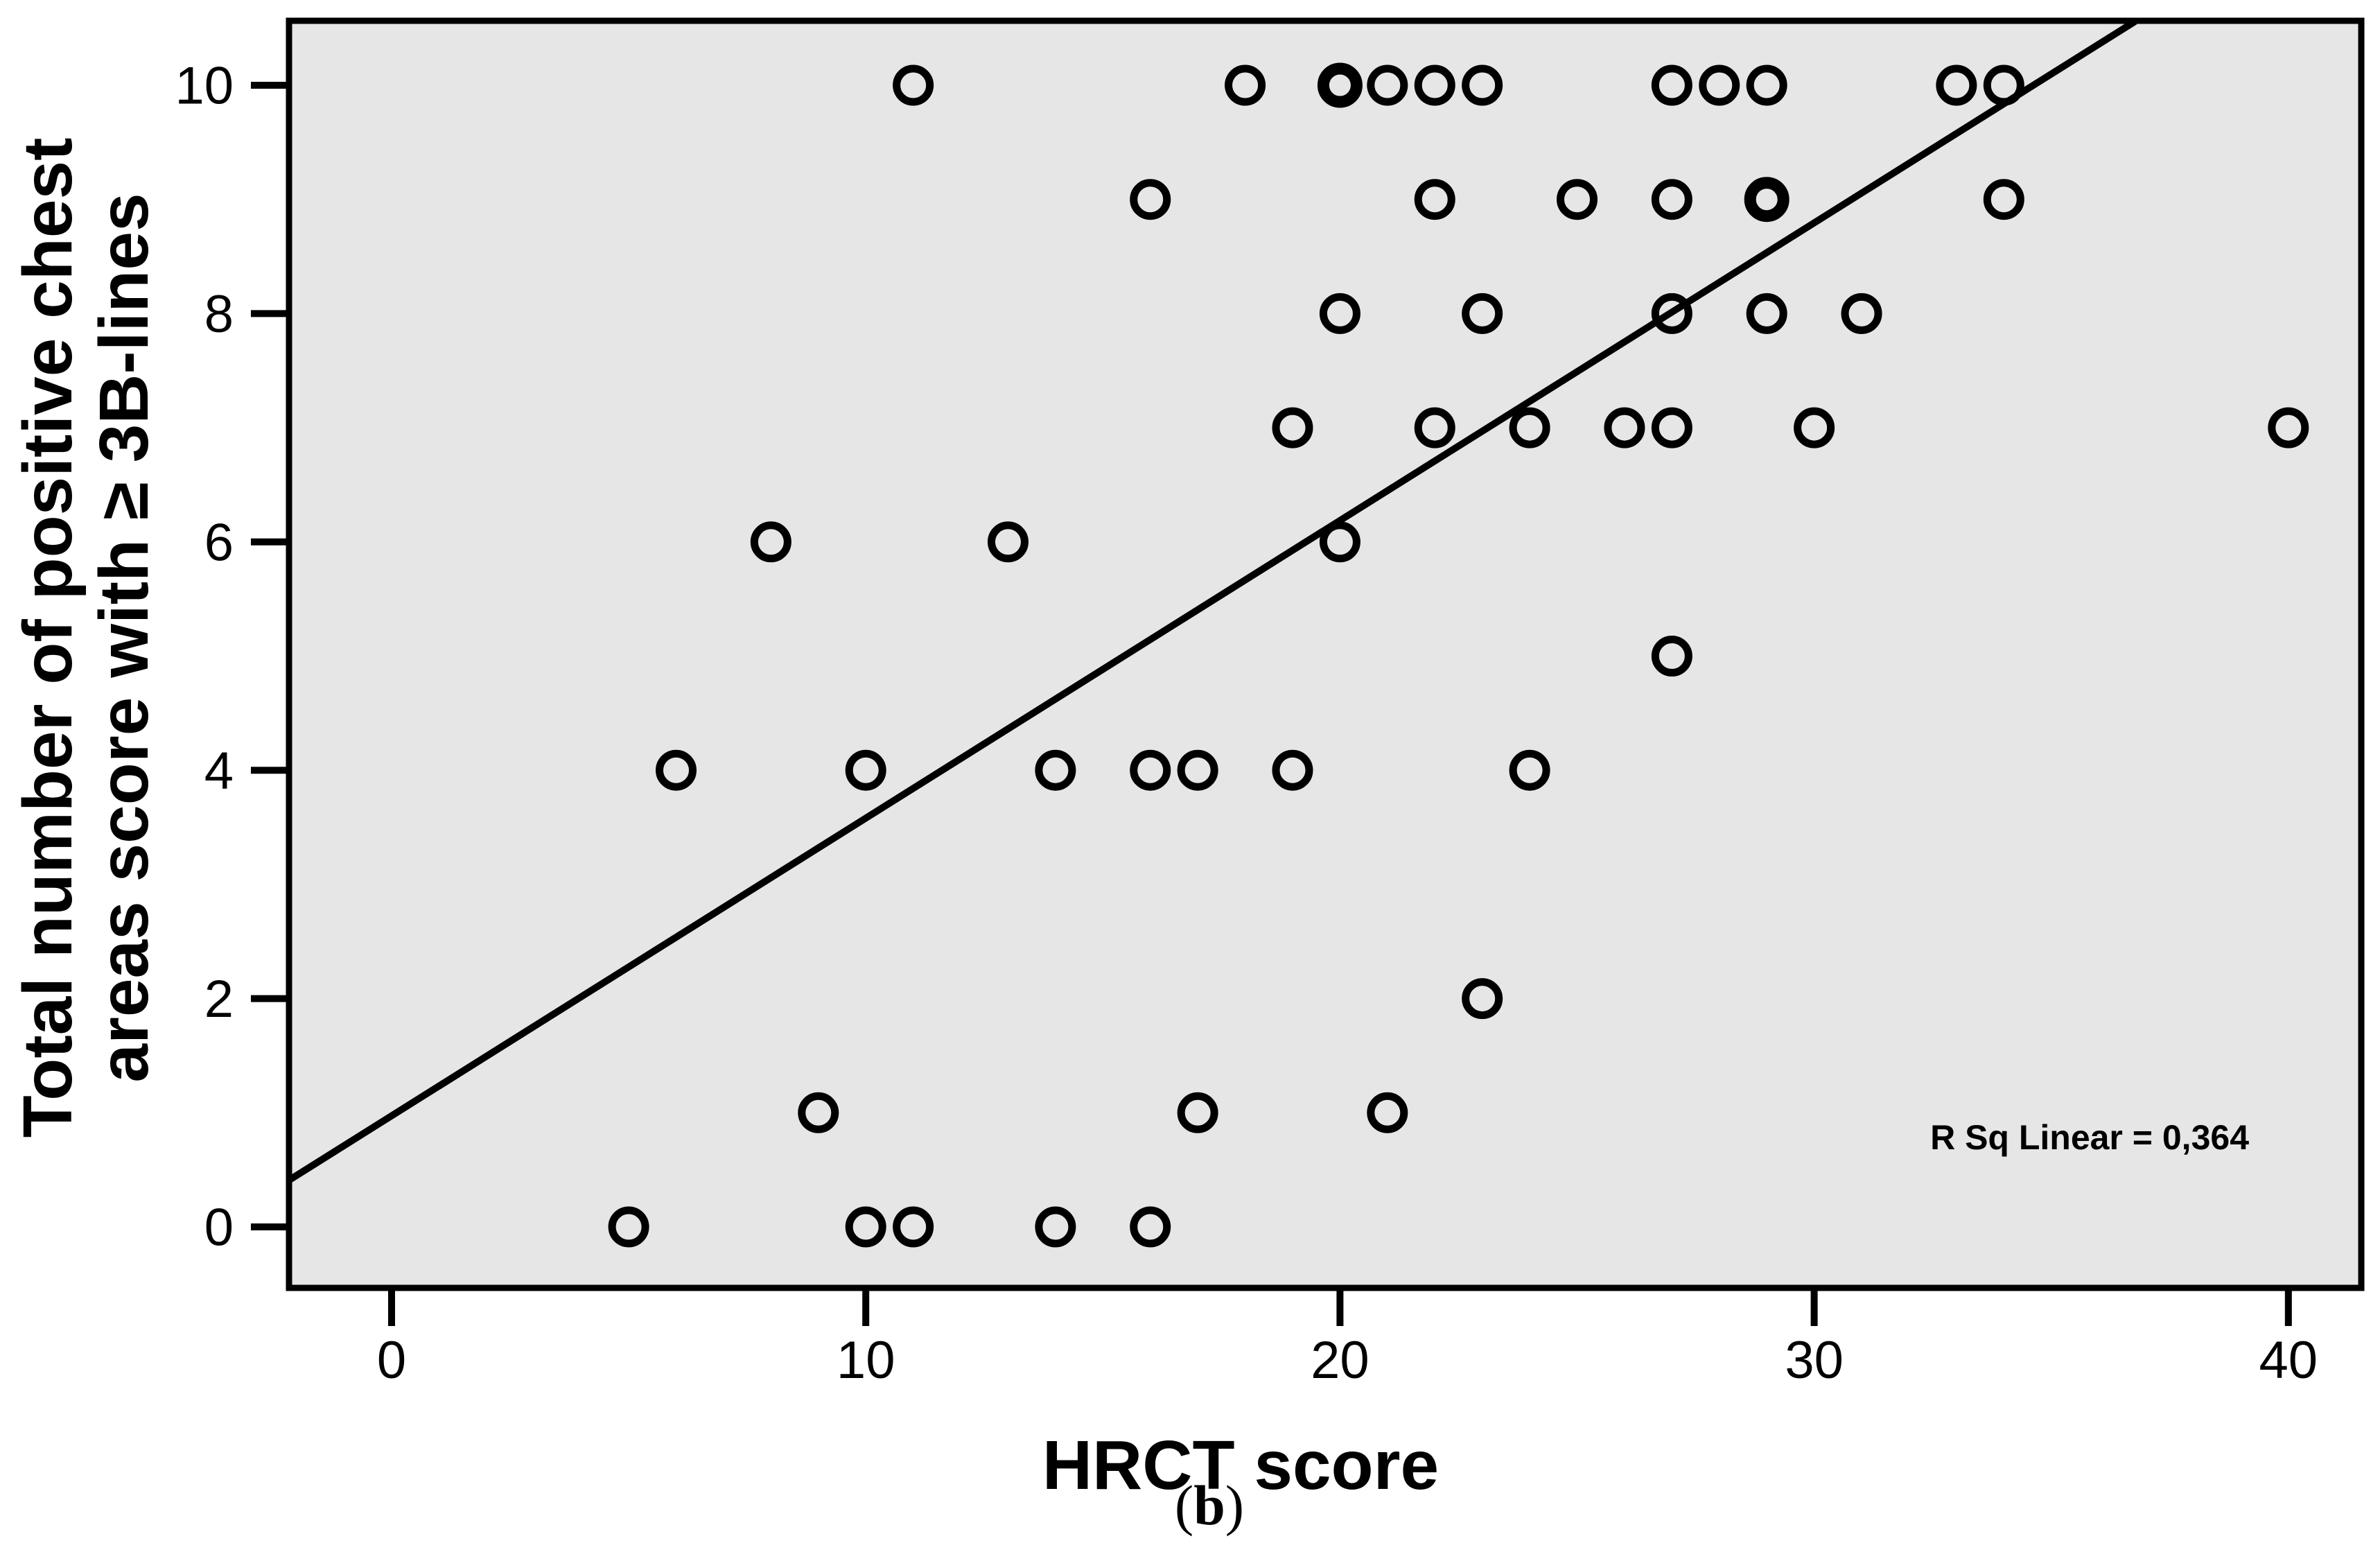 The image size is (2380, 1552). I want to click on caption-close-paren: ), so click(1235, 1505).